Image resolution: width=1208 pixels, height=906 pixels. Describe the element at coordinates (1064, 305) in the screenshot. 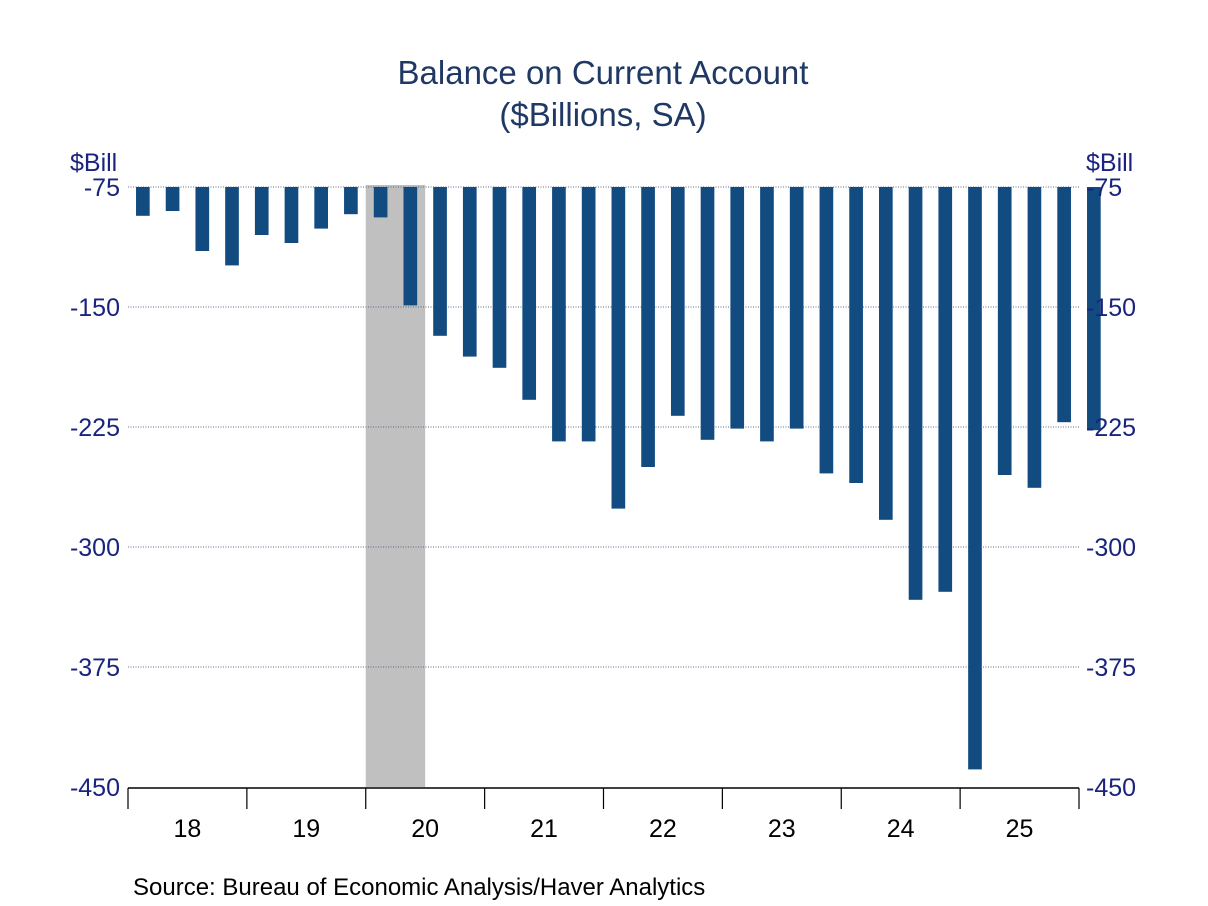

I see `bar-2025Q4` at that location.